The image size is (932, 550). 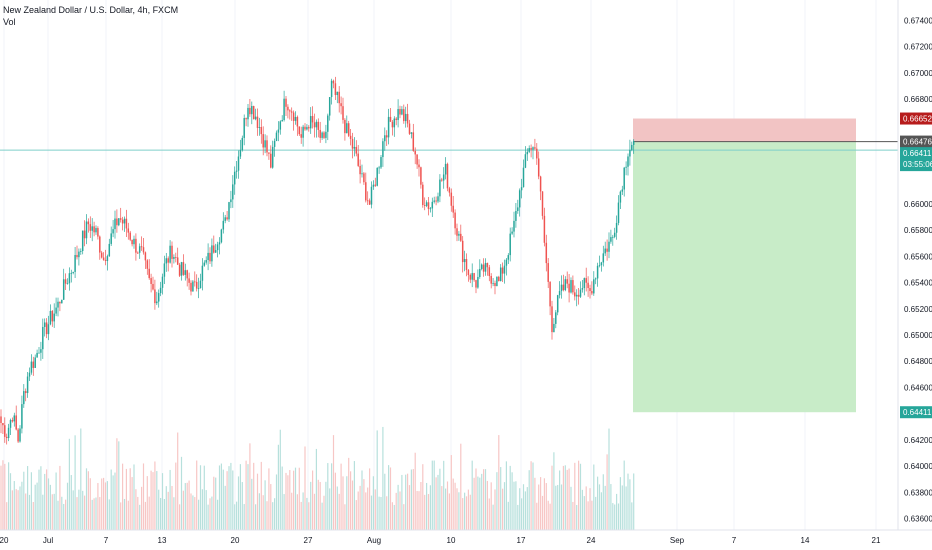 I want to click on price-tick-label: 0.66800, so click(x=918, y=99).